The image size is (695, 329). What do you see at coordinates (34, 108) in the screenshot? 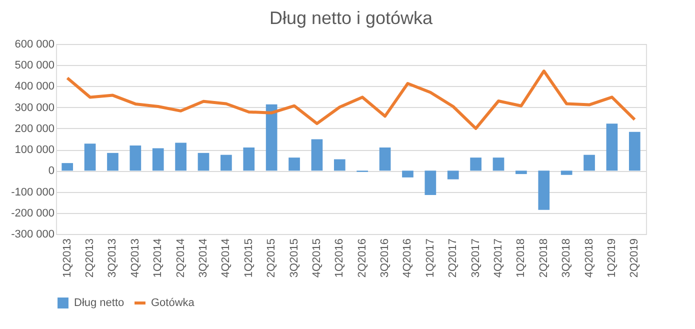
I see `y-tick-label: 300 000` at bounding box center [34, 108].